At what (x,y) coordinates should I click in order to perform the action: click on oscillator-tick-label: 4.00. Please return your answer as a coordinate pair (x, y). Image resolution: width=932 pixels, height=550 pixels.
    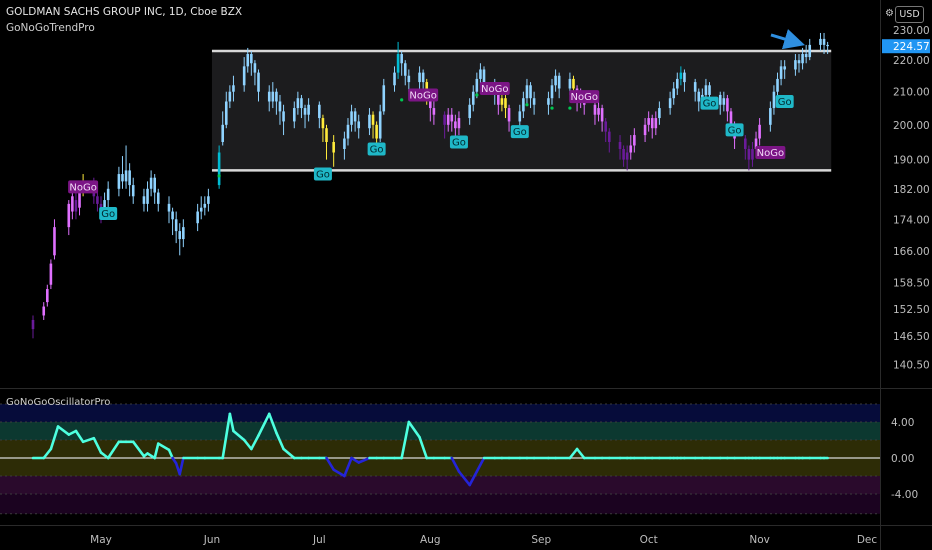
    Looking at the image, I should click on (902, 423).